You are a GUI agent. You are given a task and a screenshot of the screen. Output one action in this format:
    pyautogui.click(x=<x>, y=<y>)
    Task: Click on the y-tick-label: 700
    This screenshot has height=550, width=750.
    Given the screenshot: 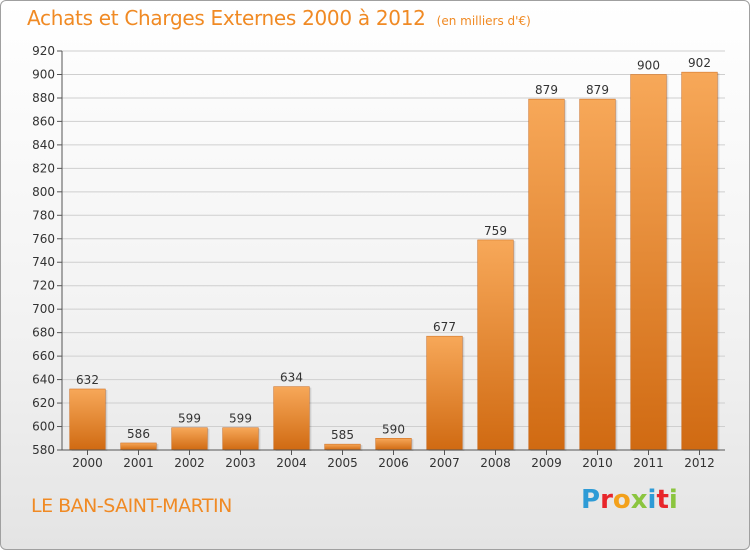 What is the action you would take?
    pyautogui.click(x=43, y=309)
    